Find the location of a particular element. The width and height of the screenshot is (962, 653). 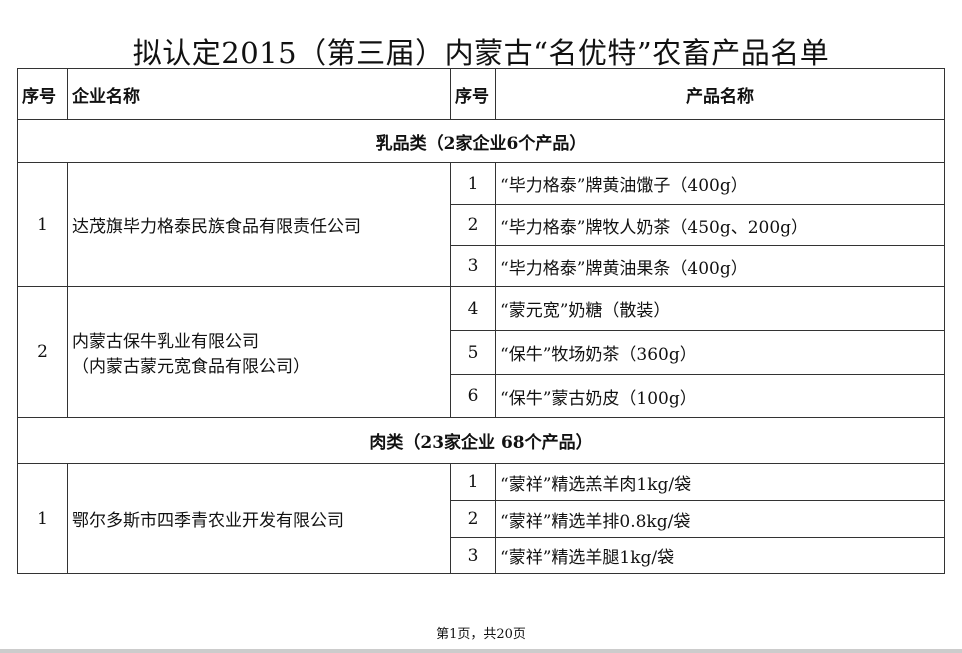

company-name: 鄂尔多斯市四季青农业开发有限公司 is located at coordinates (259, 518).